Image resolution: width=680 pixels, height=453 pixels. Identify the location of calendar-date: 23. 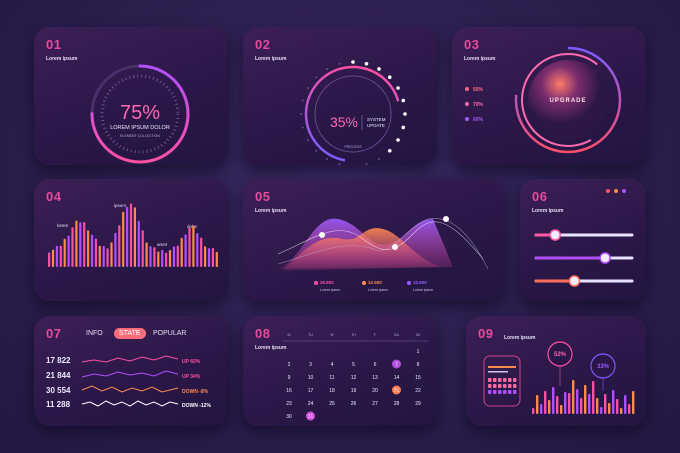
(289, 404).